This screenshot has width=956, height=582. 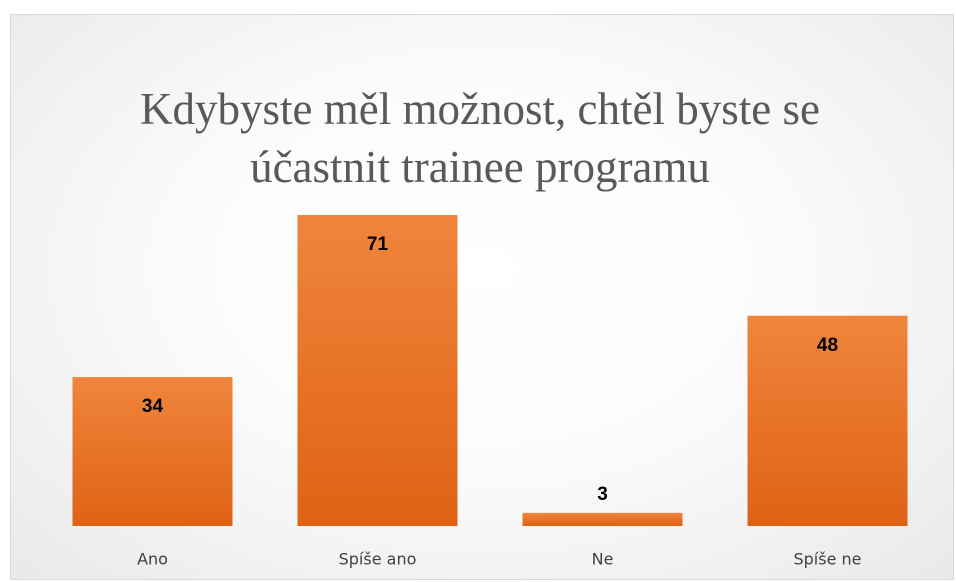 What do you see at coordinates (153, 406) in the screenshot?
I see `data-label: 34` at bounding box center [153, 406].